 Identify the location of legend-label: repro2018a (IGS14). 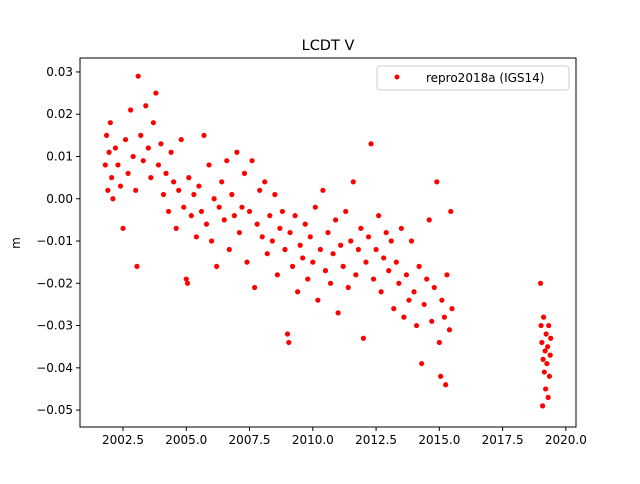
(485, 78).